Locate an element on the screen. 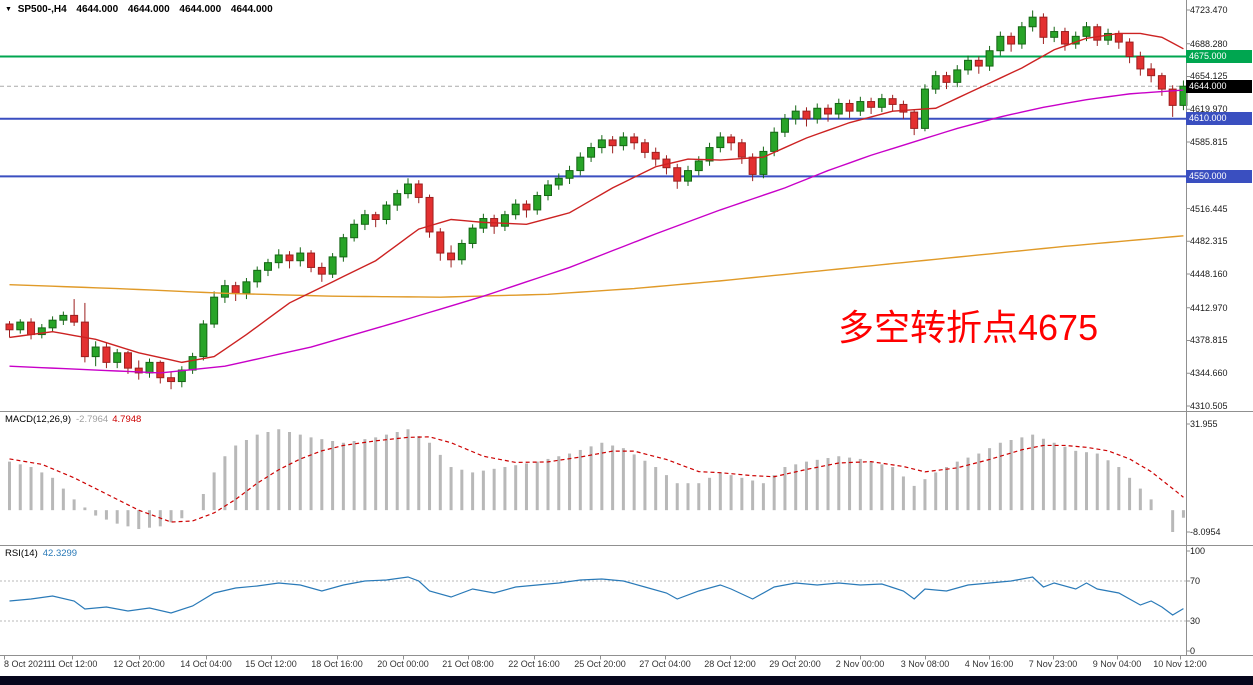 Image resolution: width=1253 pixels, height=685 pixels. rsi-axis-label: 0 is located at coordinates (1193, 651).